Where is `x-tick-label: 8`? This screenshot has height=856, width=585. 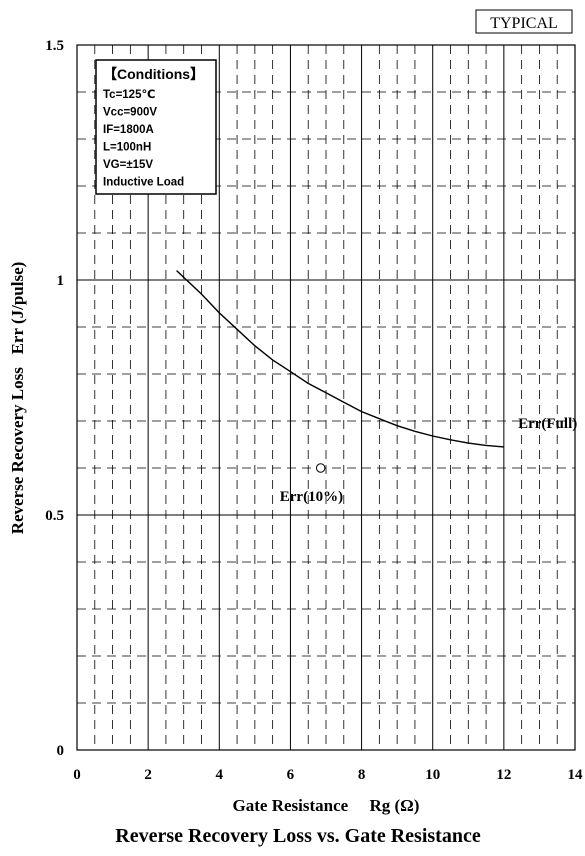
x-tick-label: 8 is located at coordinates (362, 775).